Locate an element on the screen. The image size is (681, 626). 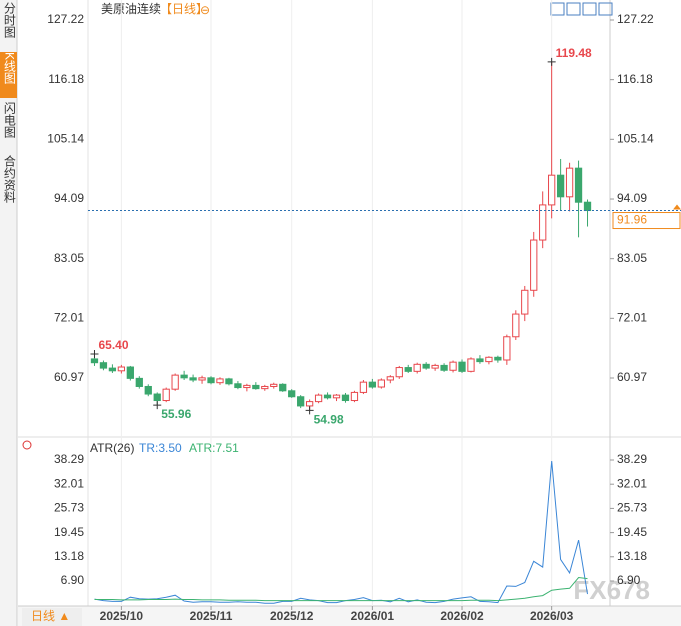
settings-icon is located at coordinates (27, 445).